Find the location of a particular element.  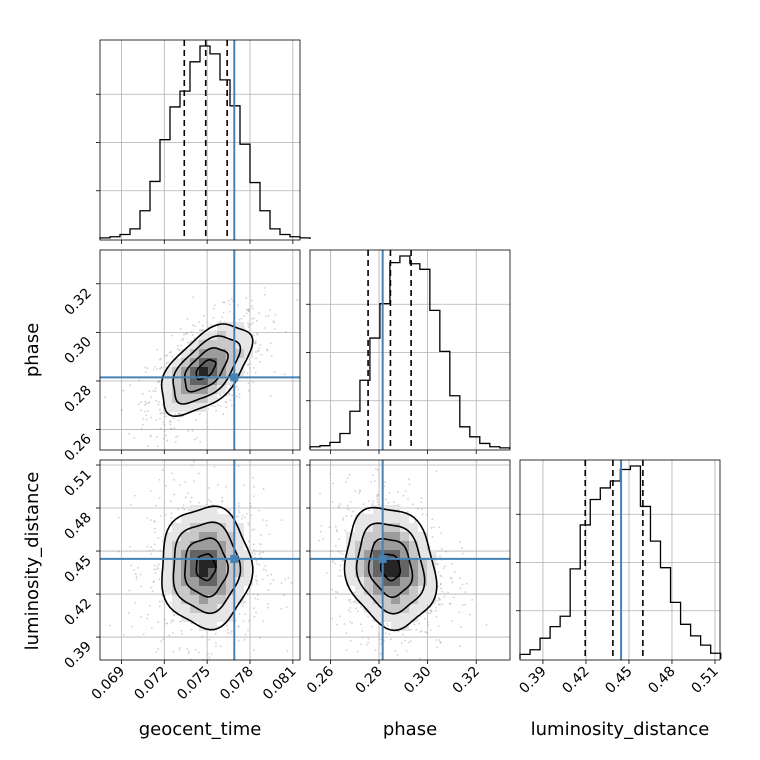

x-axis-label-phase: phase is located at coordinates (410, 729).